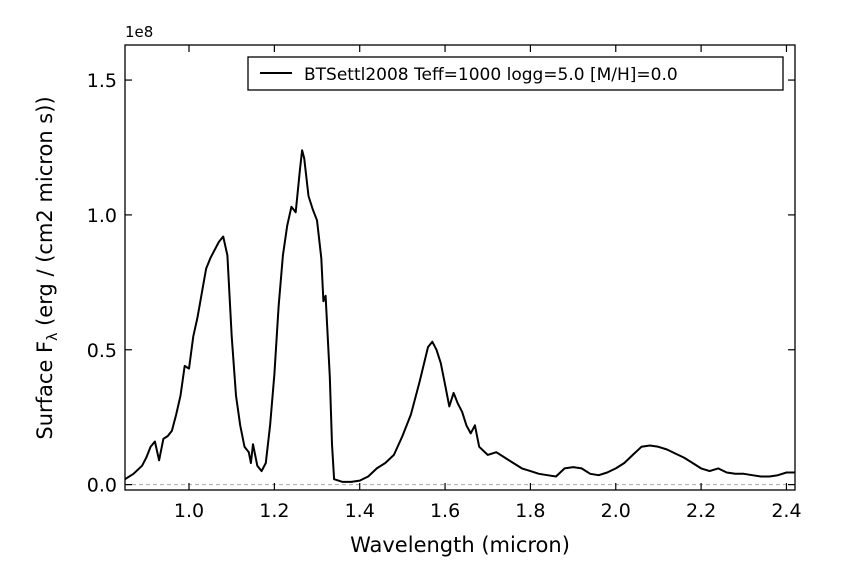 The width and height of the screenshot is (844, 576). I want to click on y-axis-title-units: (erg / (cm2 micron s)), so click(45, 214).